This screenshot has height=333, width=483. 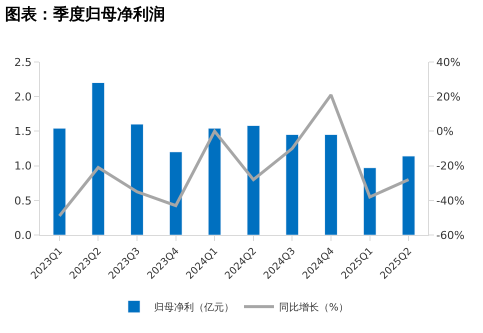 What do you see at coordinates (450, 166) in the screenshot?
I see `y2-tick-label: -20%` at bounding box center [450, 166].